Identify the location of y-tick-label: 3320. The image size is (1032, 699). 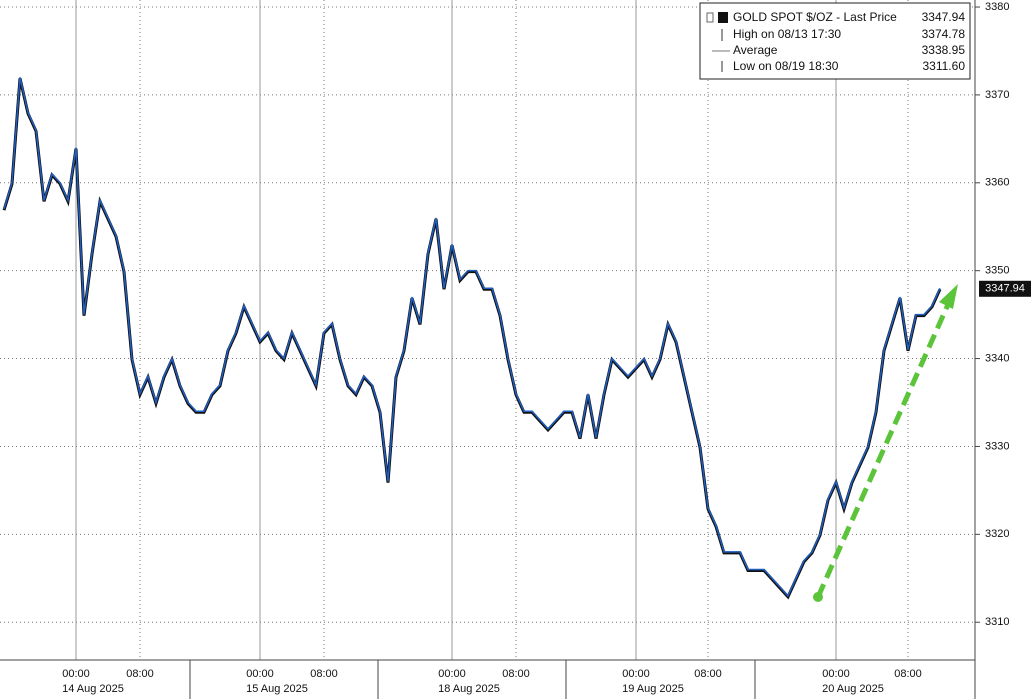
(997, 534).